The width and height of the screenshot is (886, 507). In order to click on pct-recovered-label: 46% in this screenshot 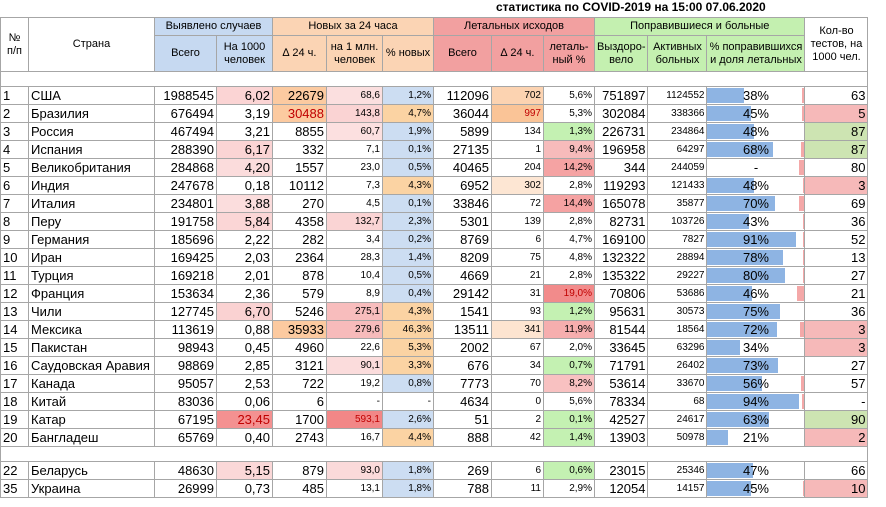, I will do `click(755, 293)`.